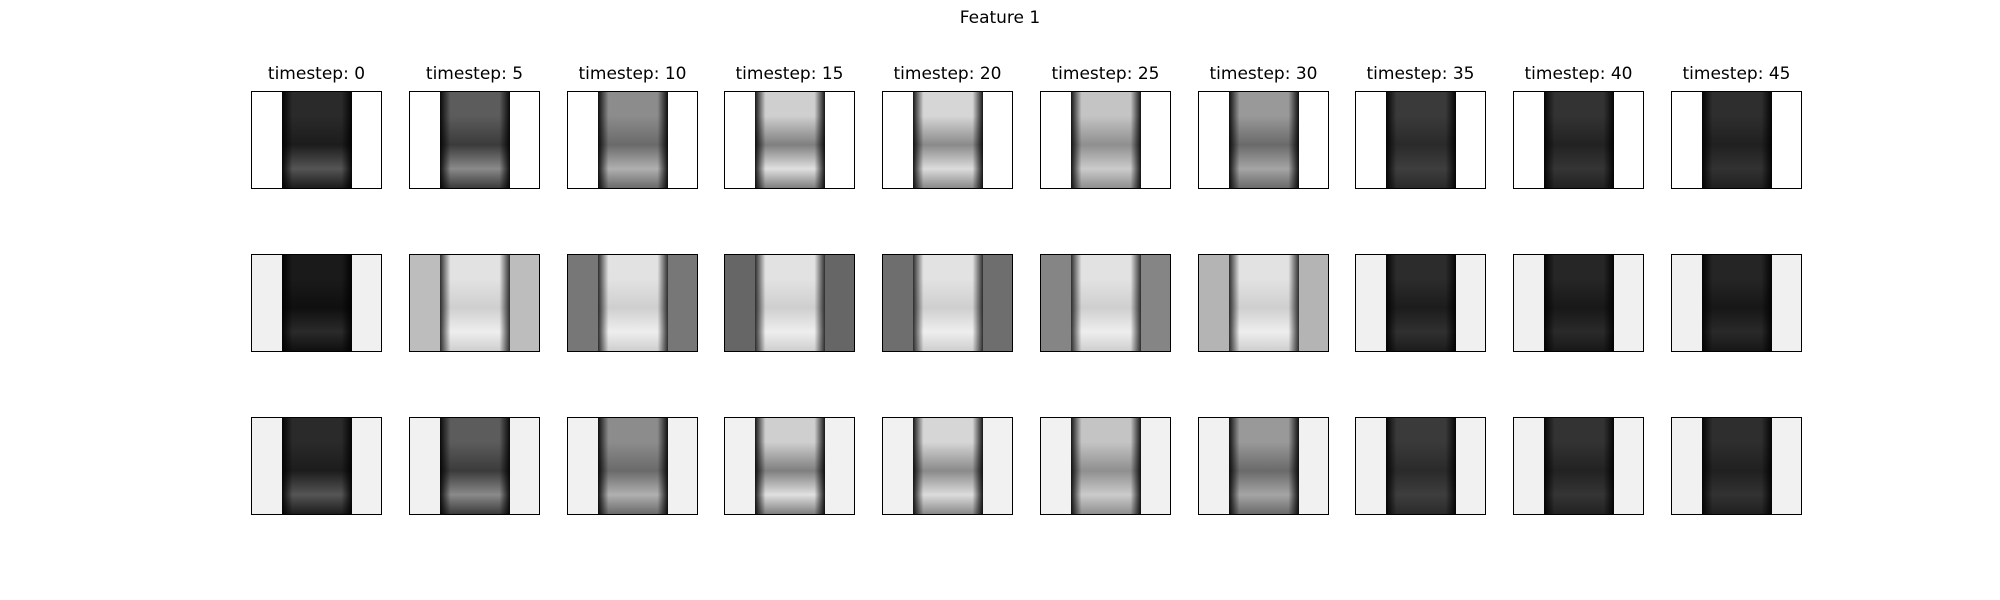 The width and height of the screenshot is (2000, 600). Describe the element at coordinates (632, 74) in the screenshot. I see `column-title: timestep: 10` at that location.